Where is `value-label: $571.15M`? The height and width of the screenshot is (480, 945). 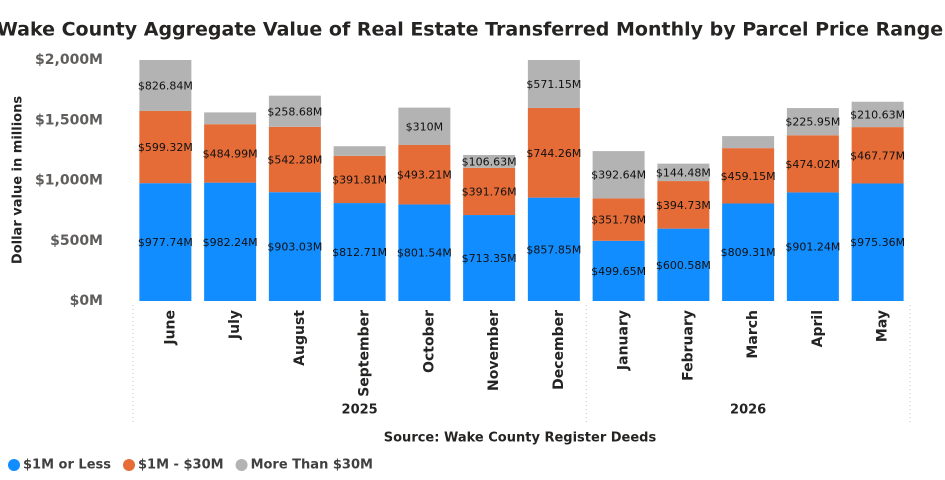
value-label: $571.15M is located at coordinates (553, 84).